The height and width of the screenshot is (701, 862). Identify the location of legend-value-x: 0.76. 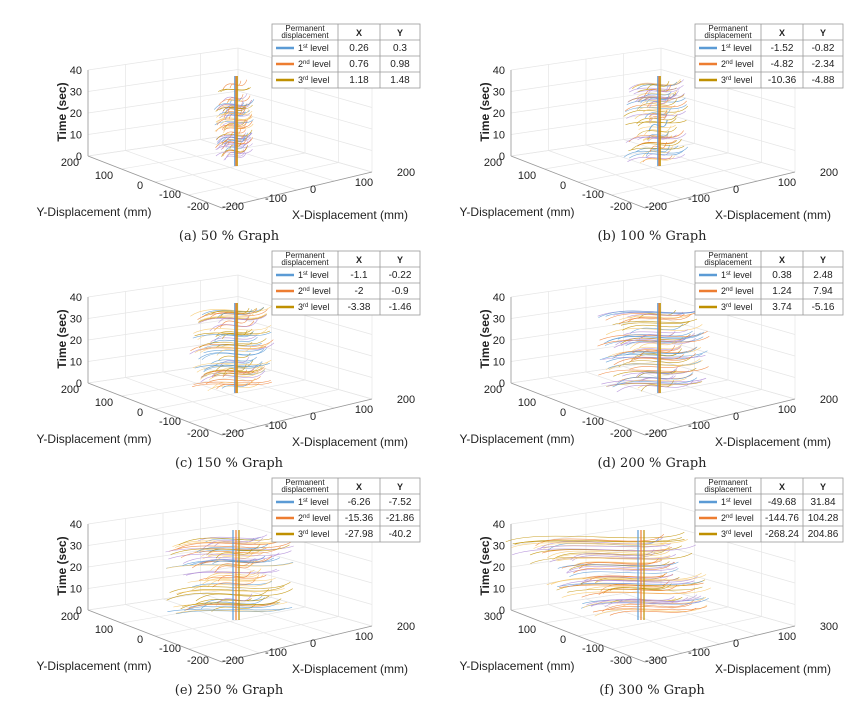
(359, 64).